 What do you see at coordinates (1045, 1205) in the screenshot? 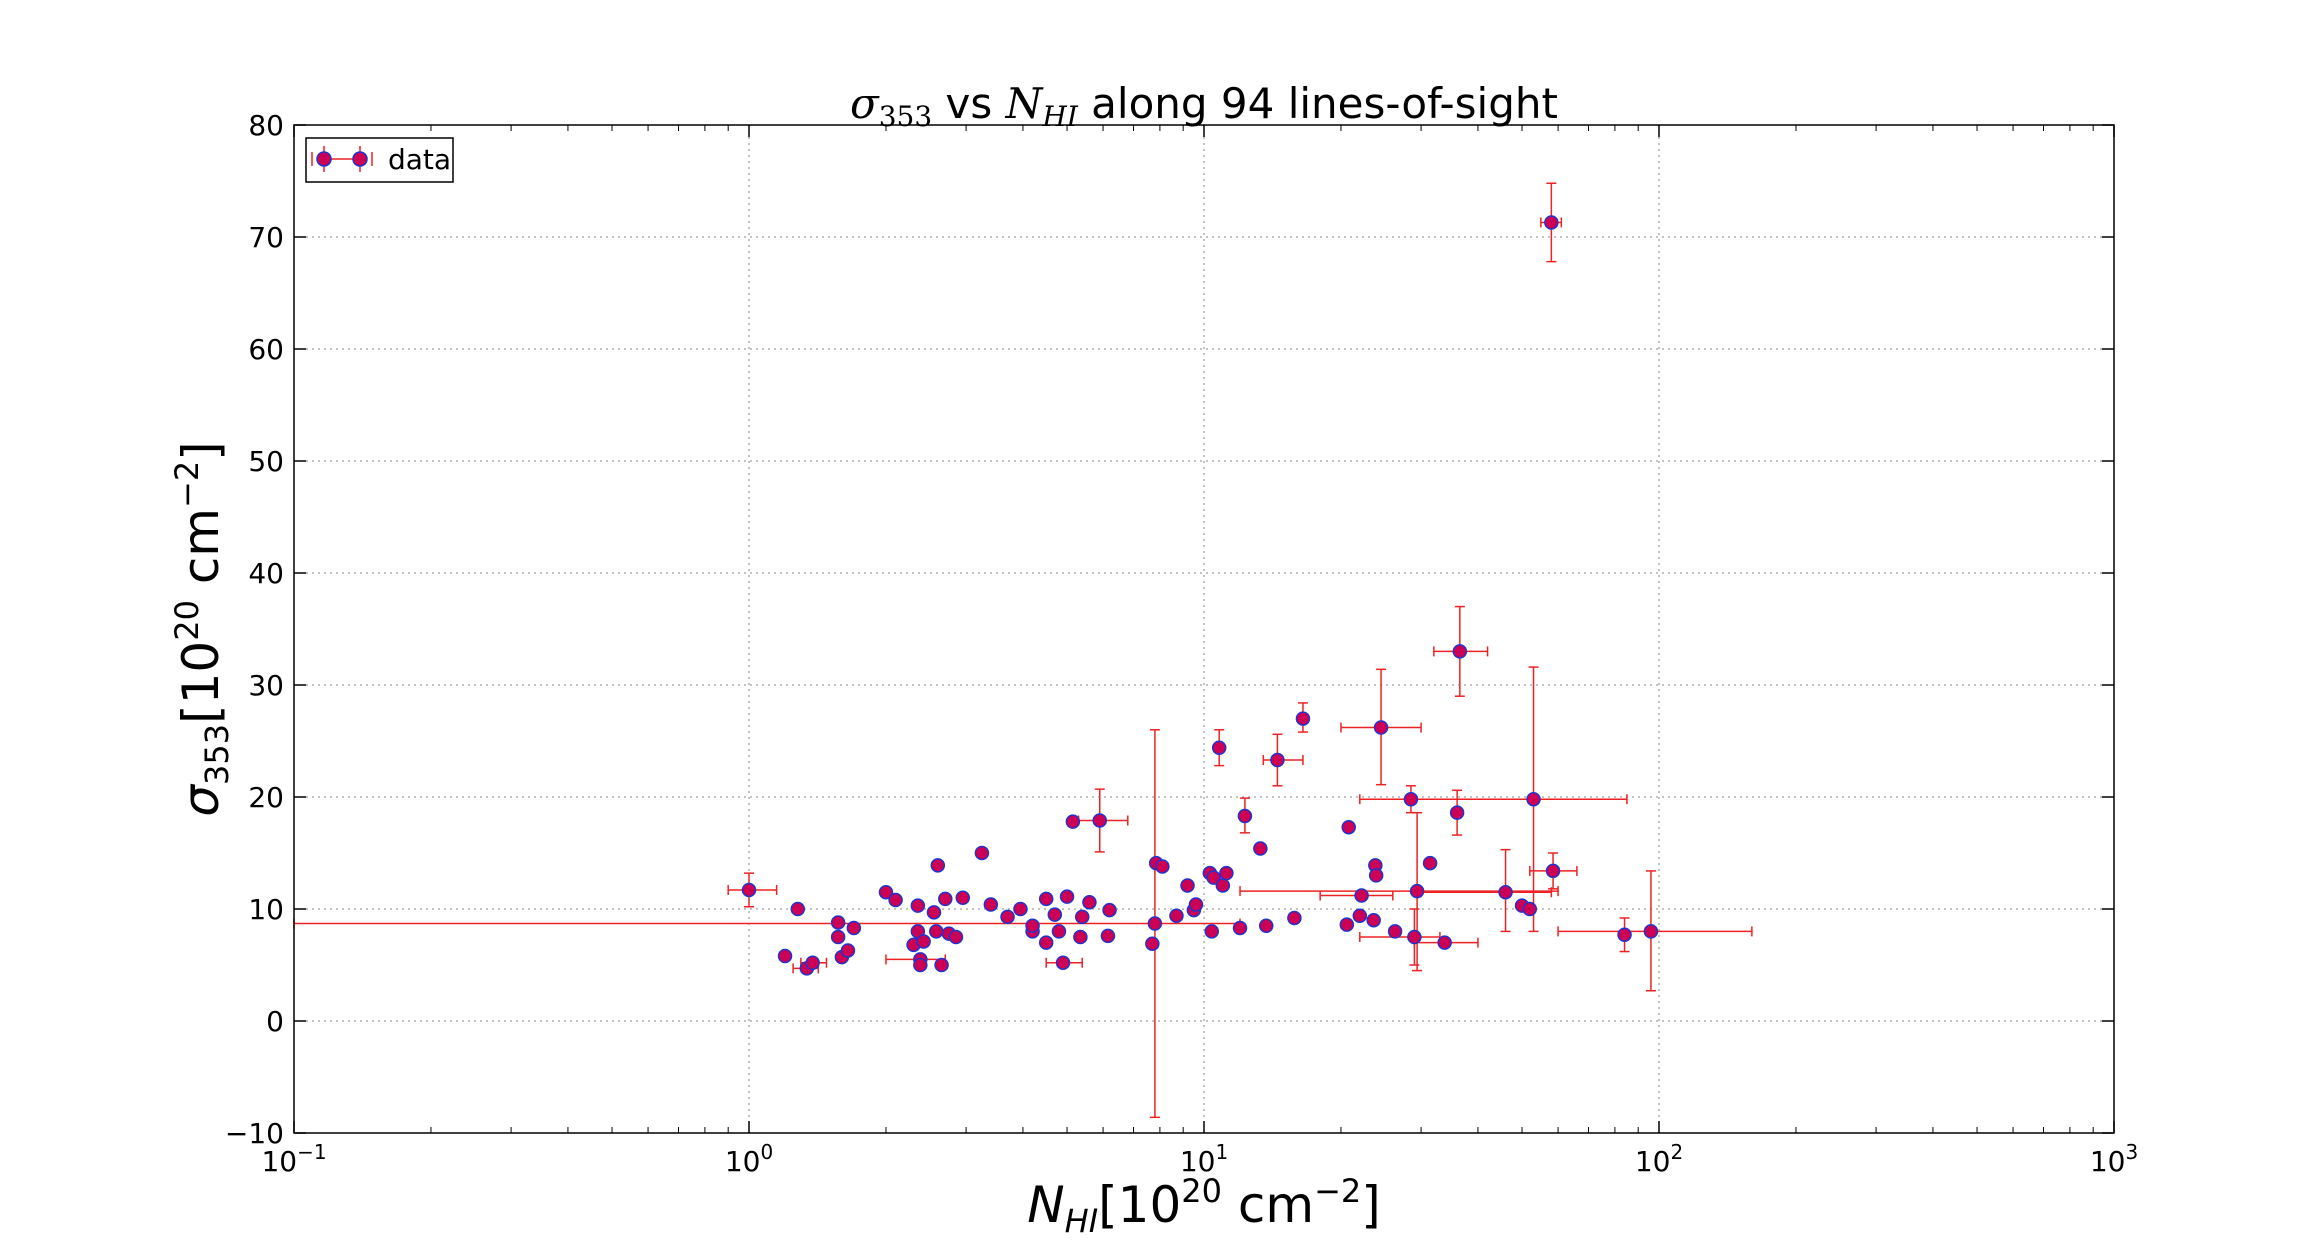
I see `xlabel-sym: N` at bounding box center [1045, 1205].